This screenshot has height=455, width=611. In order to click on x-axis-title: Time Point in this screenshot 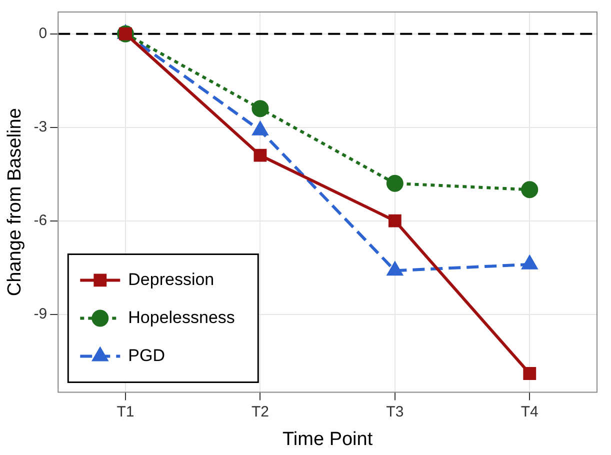, I will do `click(328, 439)`.